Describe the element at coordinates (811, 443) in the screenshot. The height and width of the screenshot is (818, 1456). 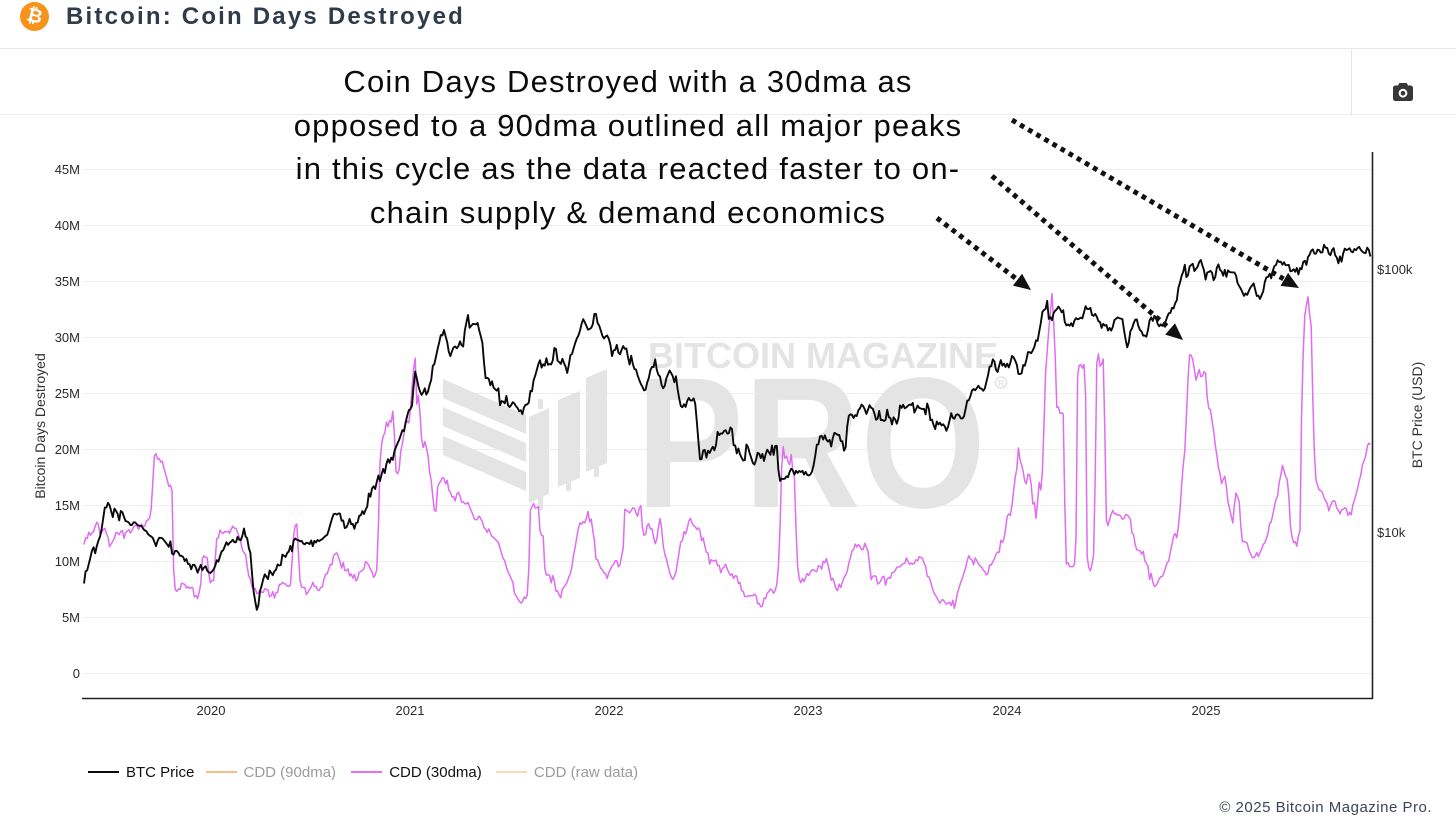
I see `svg-text: PRO` at that location.